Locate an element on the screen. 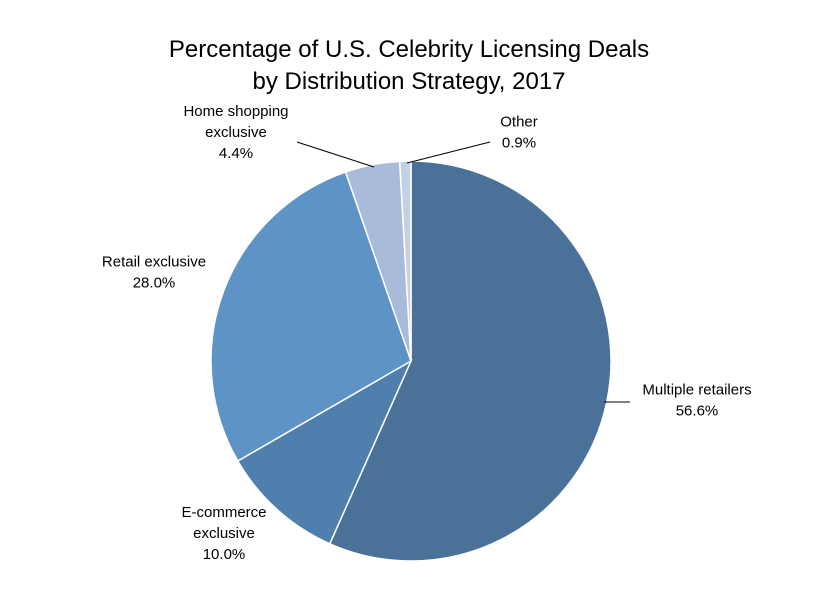 The width and height of the screenshot is (818, 613). pie-slice-other is located at coordinates (405, 261).